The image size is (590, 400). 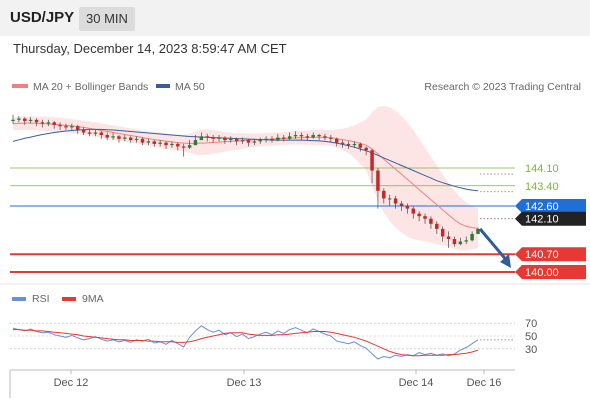 I want to click on rsi-line, so click(x=245, y=342).